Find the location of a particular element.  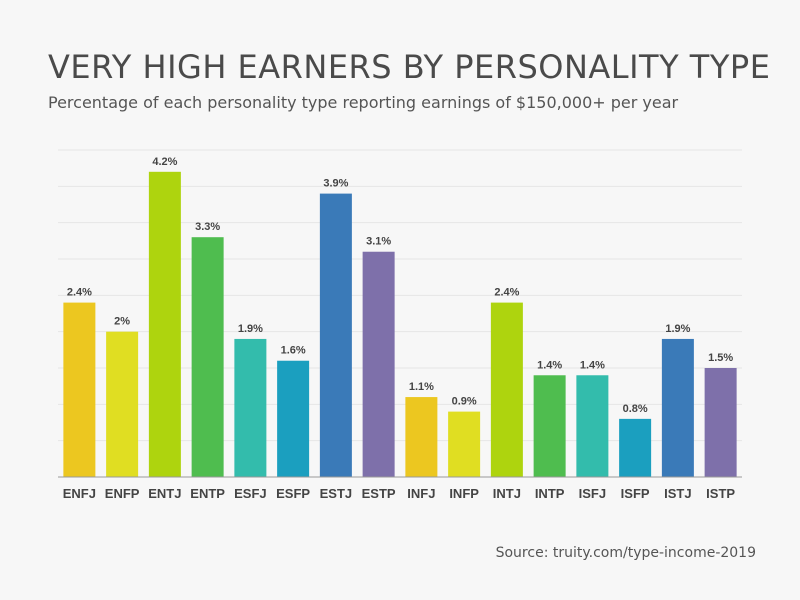

tick-label-isfp: ISFP is located at coordinates (635, 493).